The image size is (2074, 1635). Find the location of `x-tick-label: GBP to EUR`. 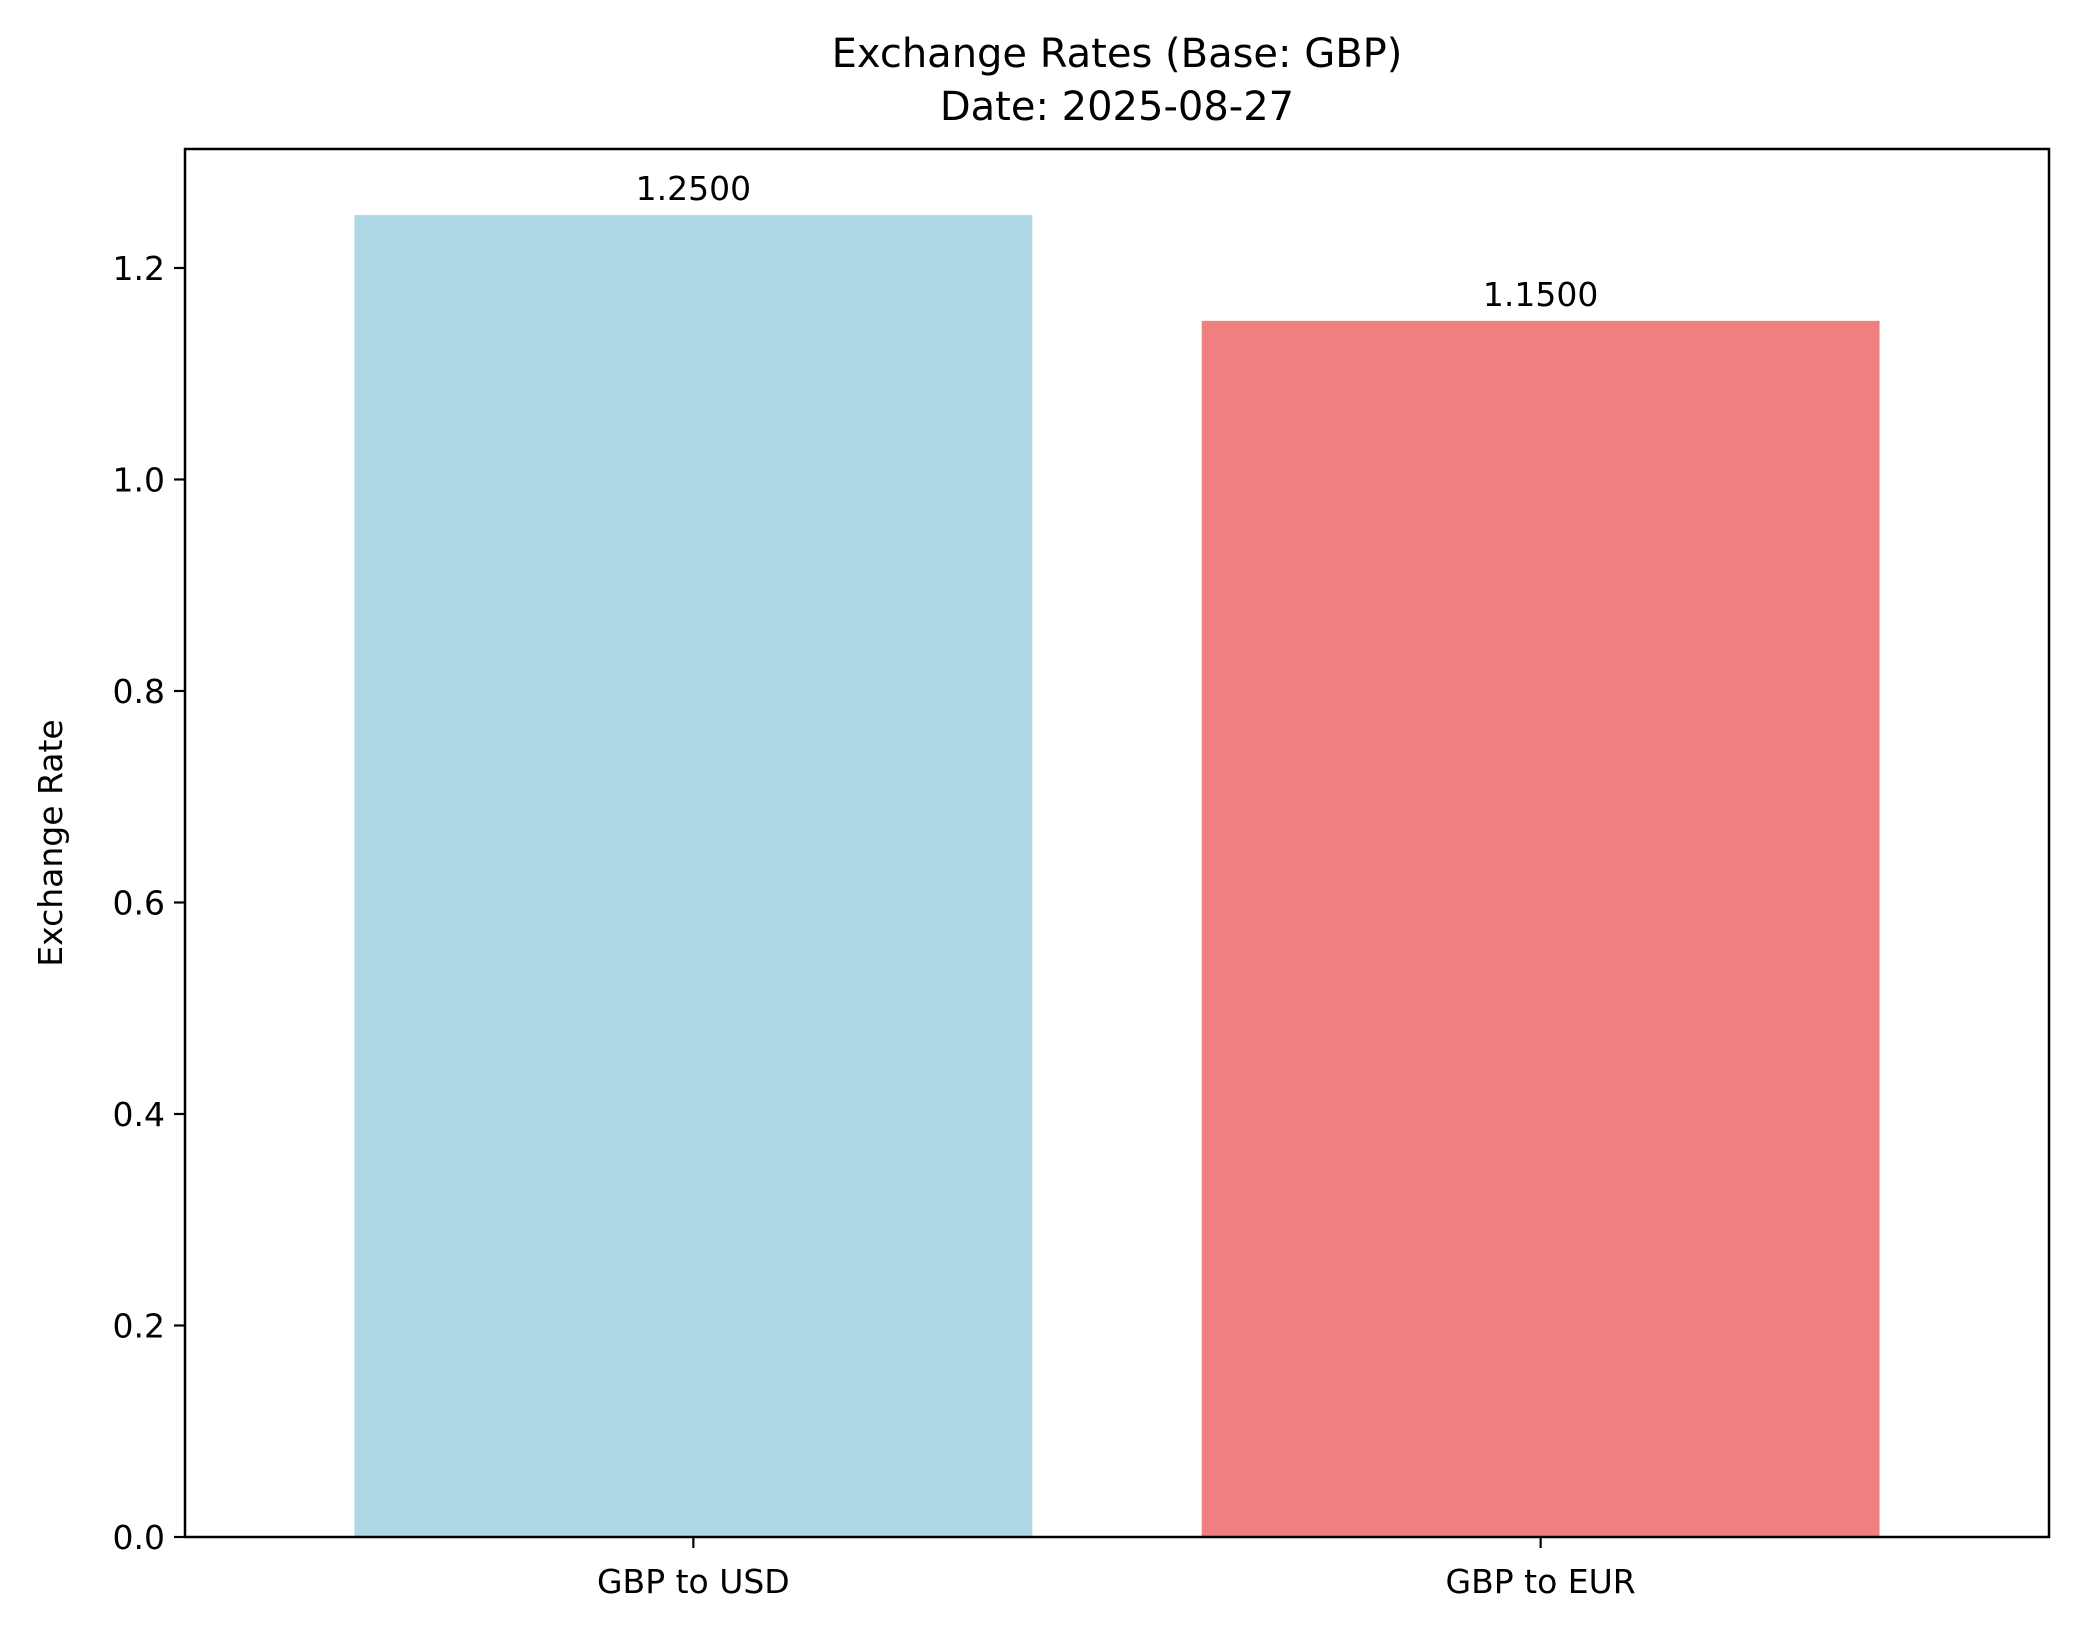

x-tick-label: GBP to EUR is located at coordinates (1541, 1581).